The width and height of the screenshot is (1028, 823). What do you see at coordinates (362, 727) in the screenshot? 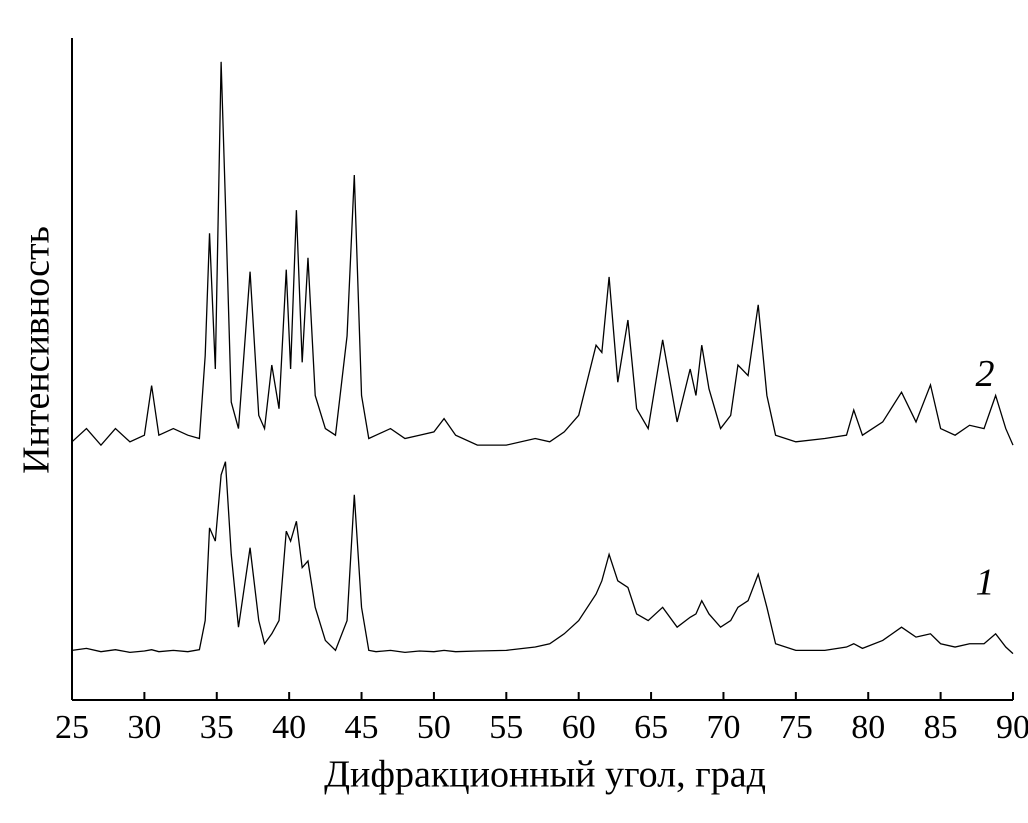
I see `x-tick-label: 45` at bounding box center [362, 727].